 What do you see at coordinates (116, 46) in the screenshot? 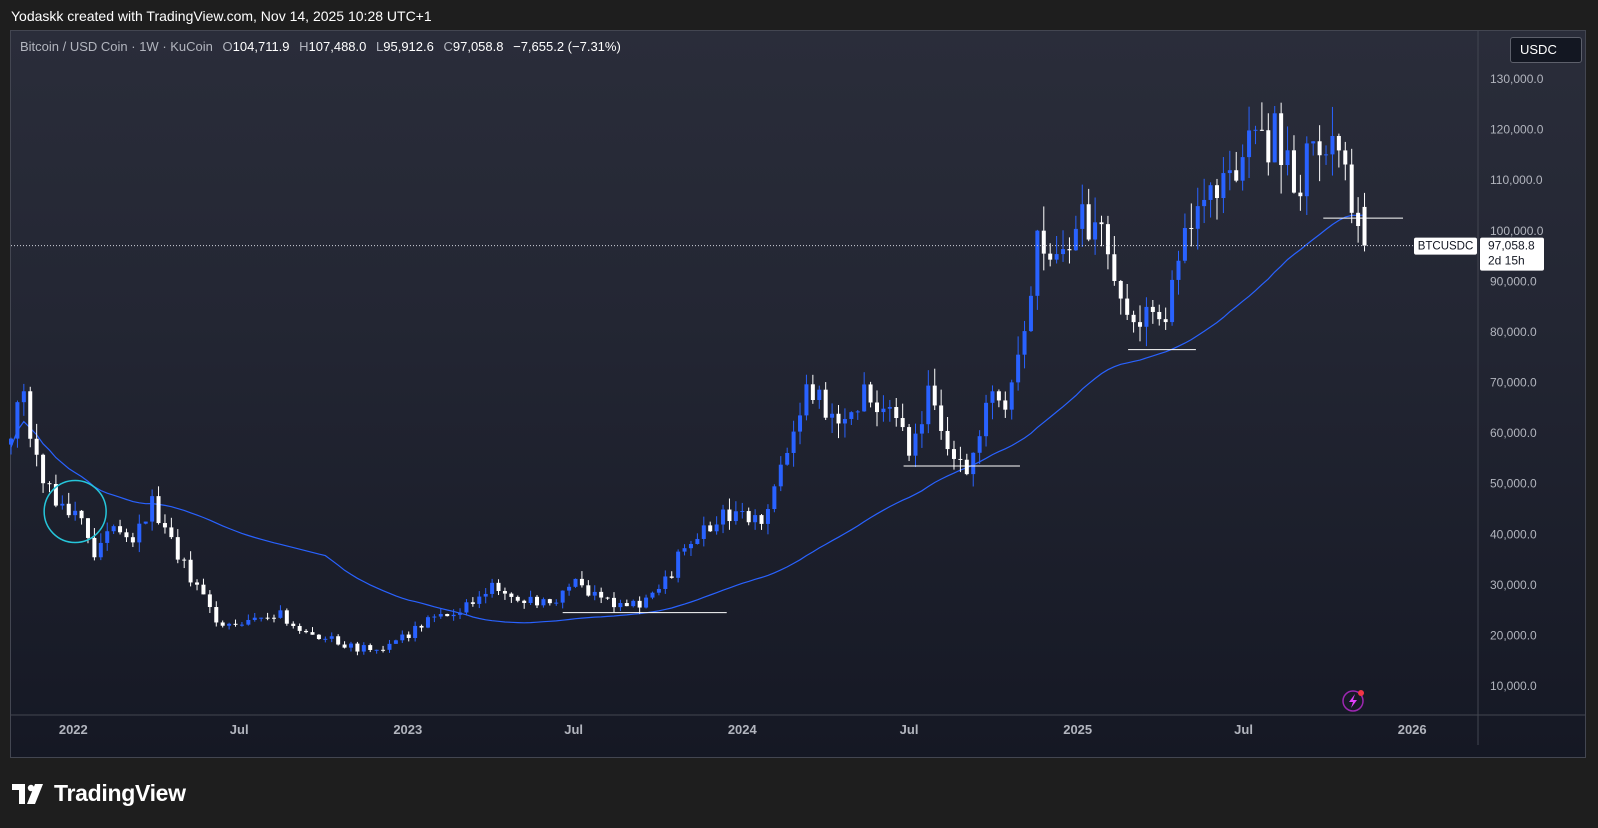
I see `symbol-title: Bitcoin / USD Coin · 1W · KuCoin` at bounding box center [116, 46].